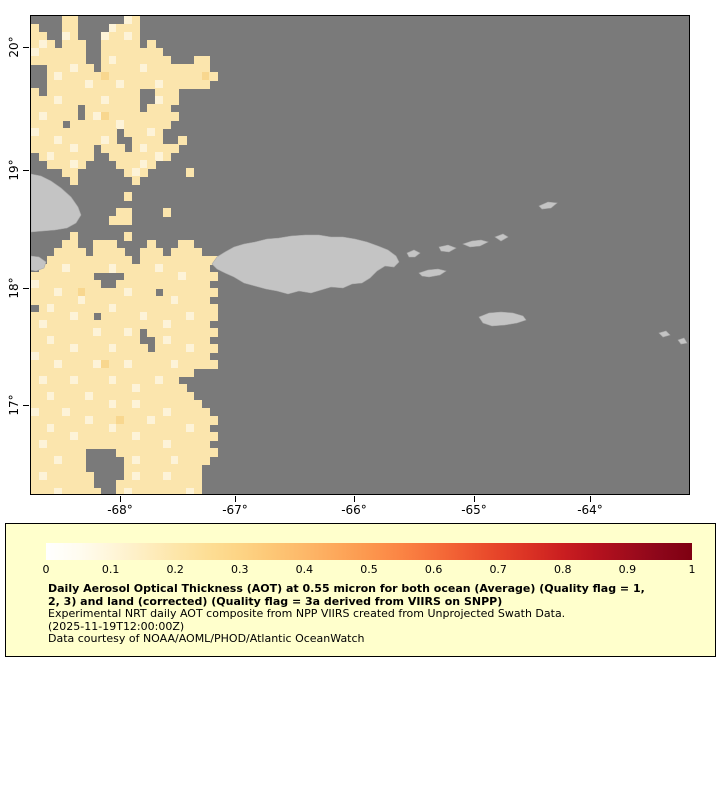 The height and width of the screenshot is (800, 720). Describe the element at coordinates (175, 569) in the screenshot. I see `colorbar-tick-label: 0.2` at that location.